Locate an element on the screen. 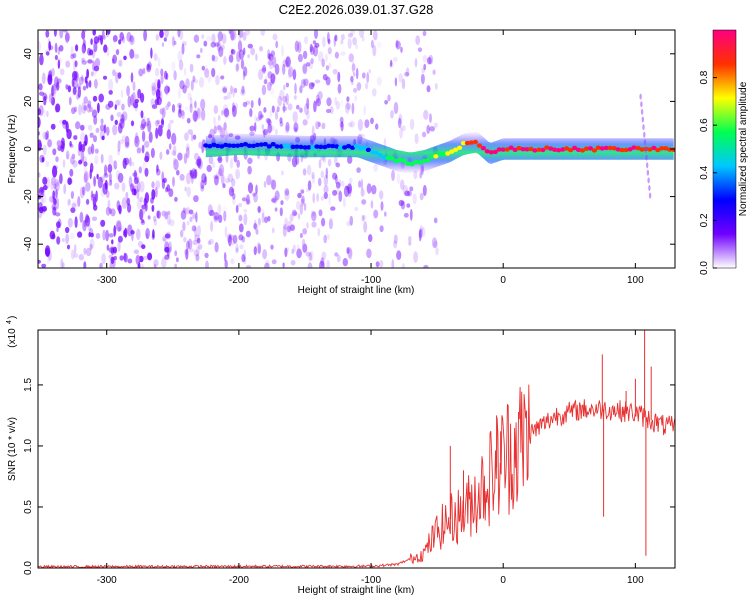 This screenshot has height=600, width=750. colorbar-tick-label: 0.4 is located at coordinates (704, 172).